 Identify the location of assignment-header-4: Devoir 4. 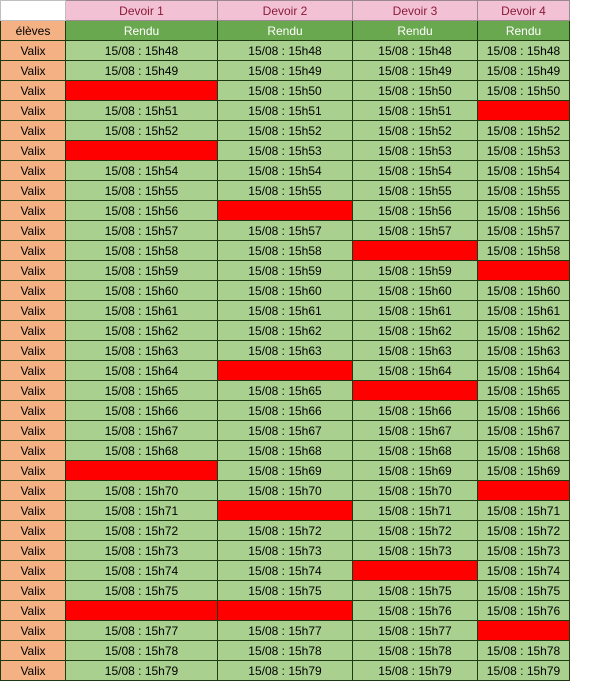
(523, 10).